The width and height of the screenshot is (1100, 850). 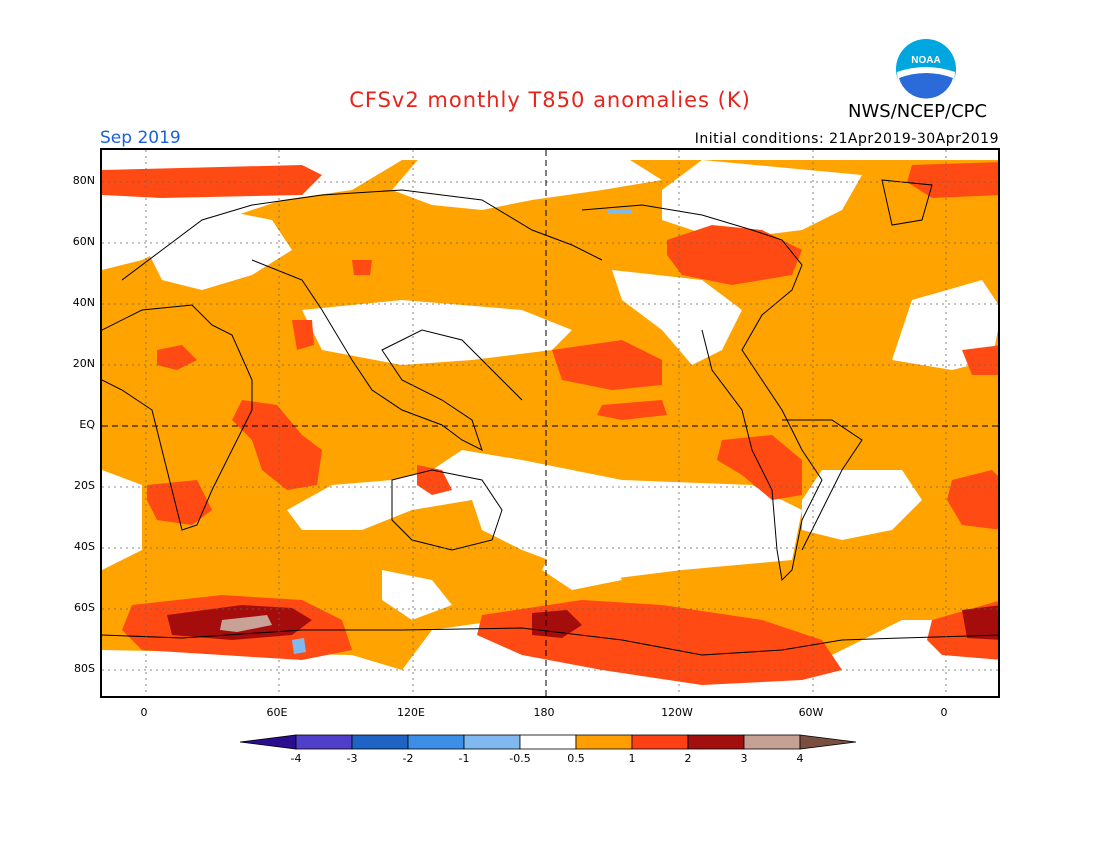 What do you see at coordinates (84, 485) in the screenshot?
I see `lat-label: 20S` at bounding box center [84, 485].